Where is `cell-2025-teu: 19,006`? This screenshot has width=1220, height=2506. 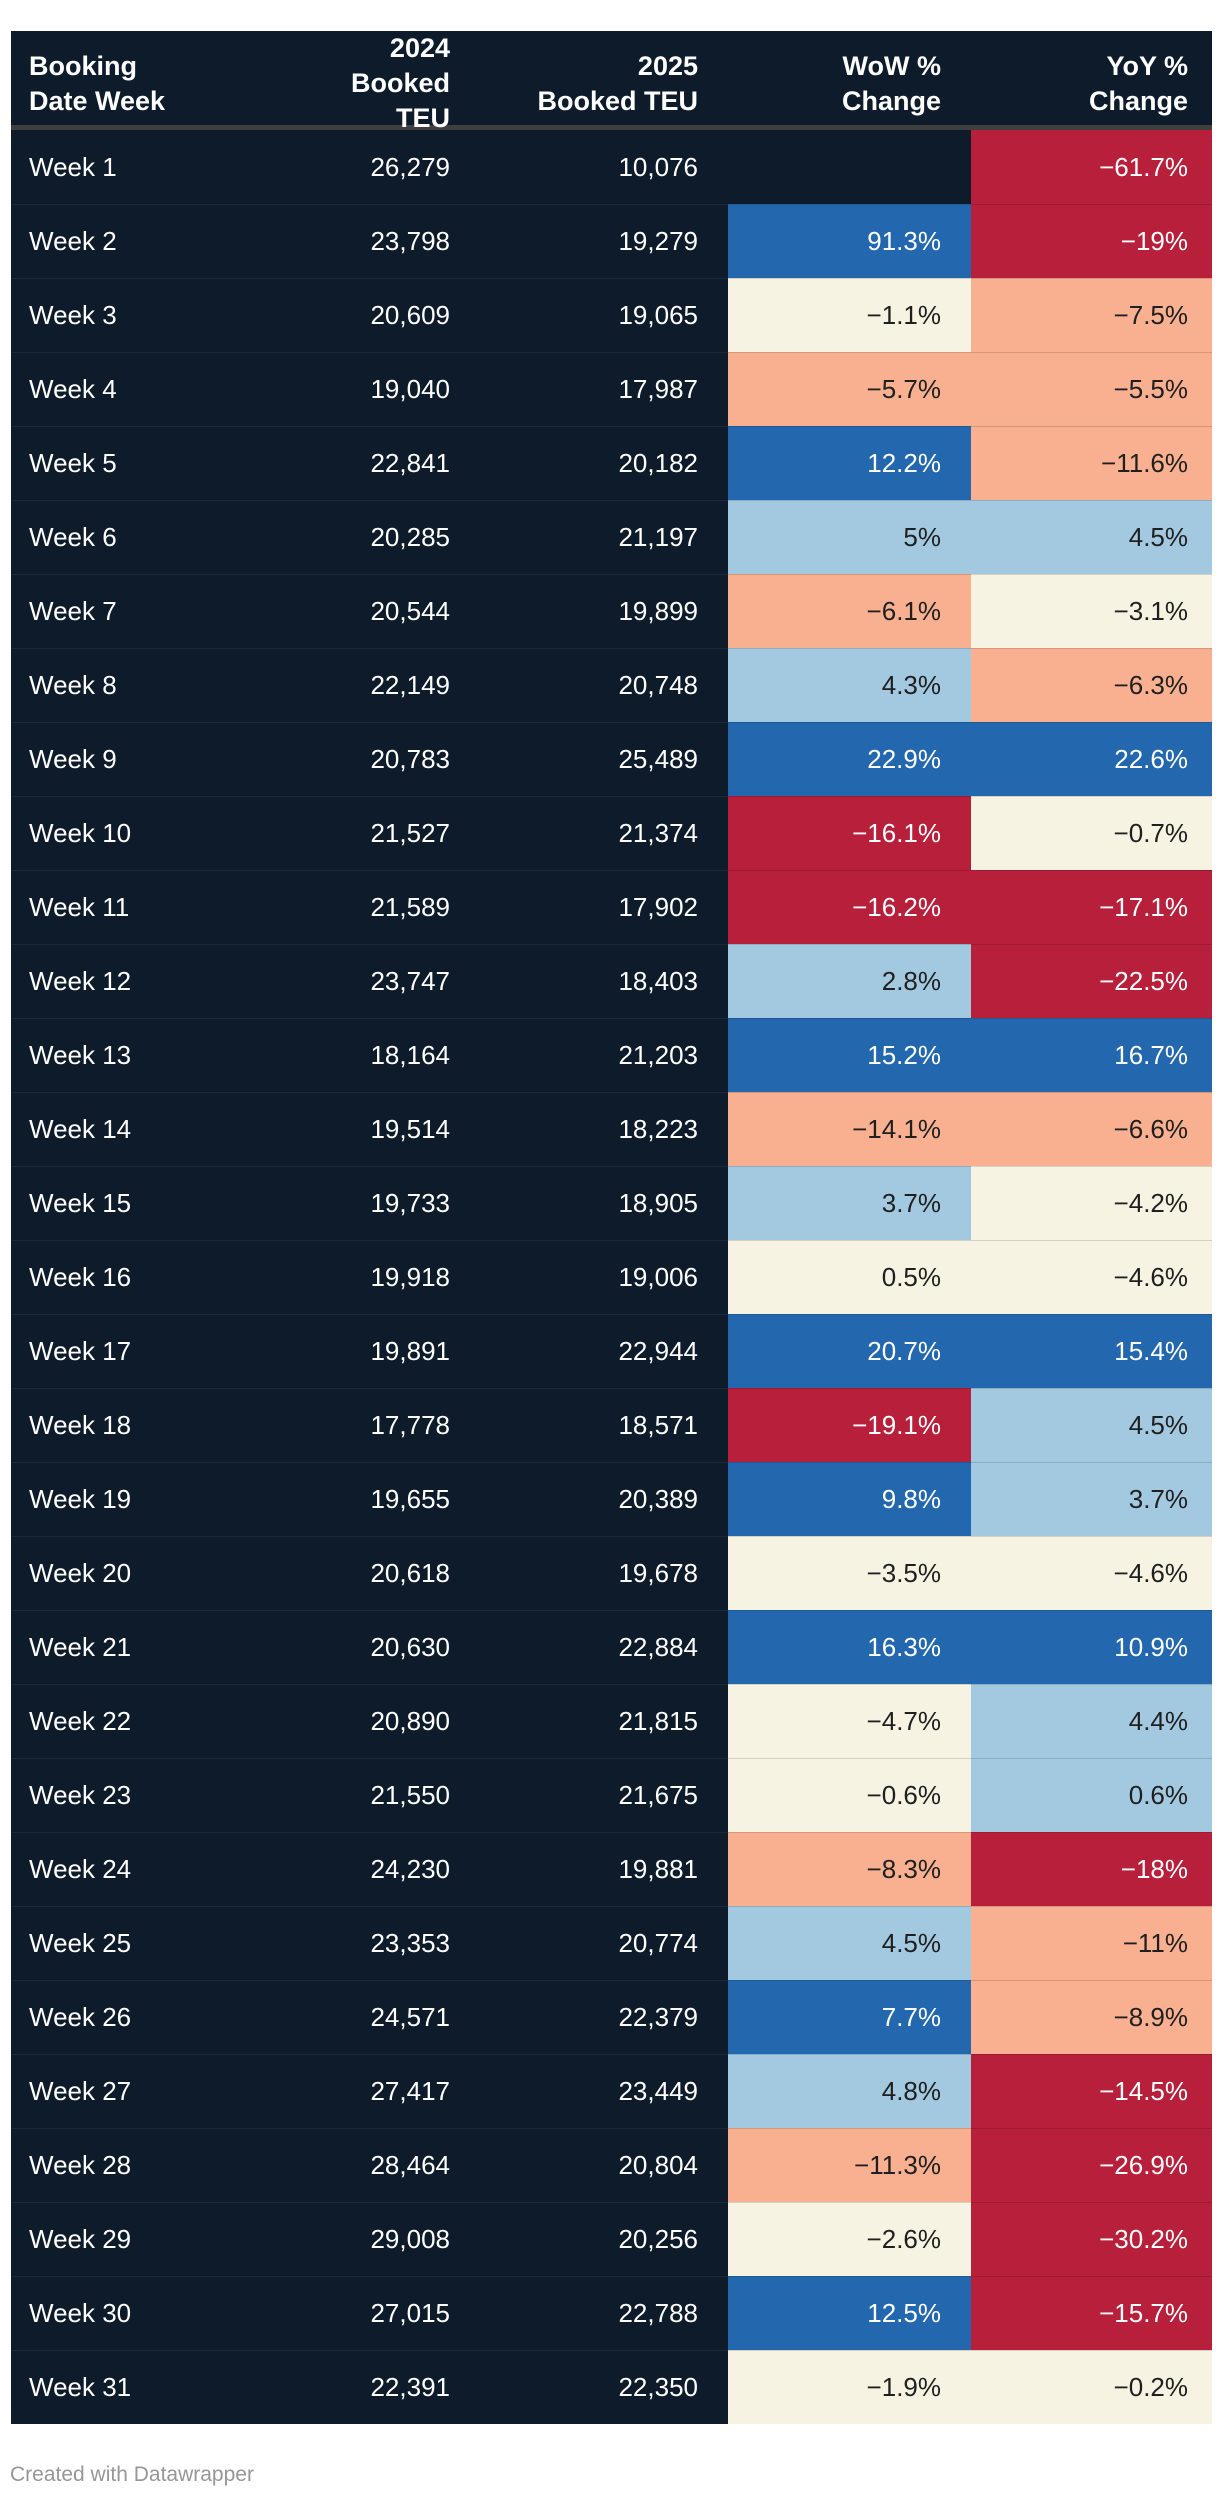 cell-2025-teu: 19,006 is located at coordinates (604, 1277).